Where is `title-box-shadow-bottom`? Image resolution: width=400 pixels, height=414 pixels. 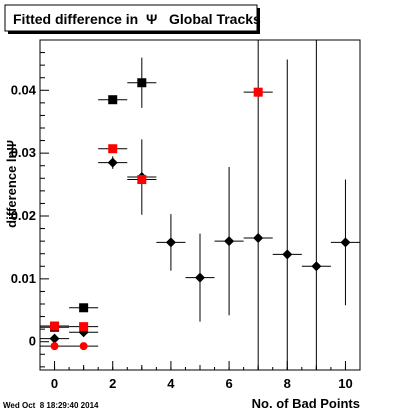
title-box-shadow-bottom is located at coordinates (134, 32).